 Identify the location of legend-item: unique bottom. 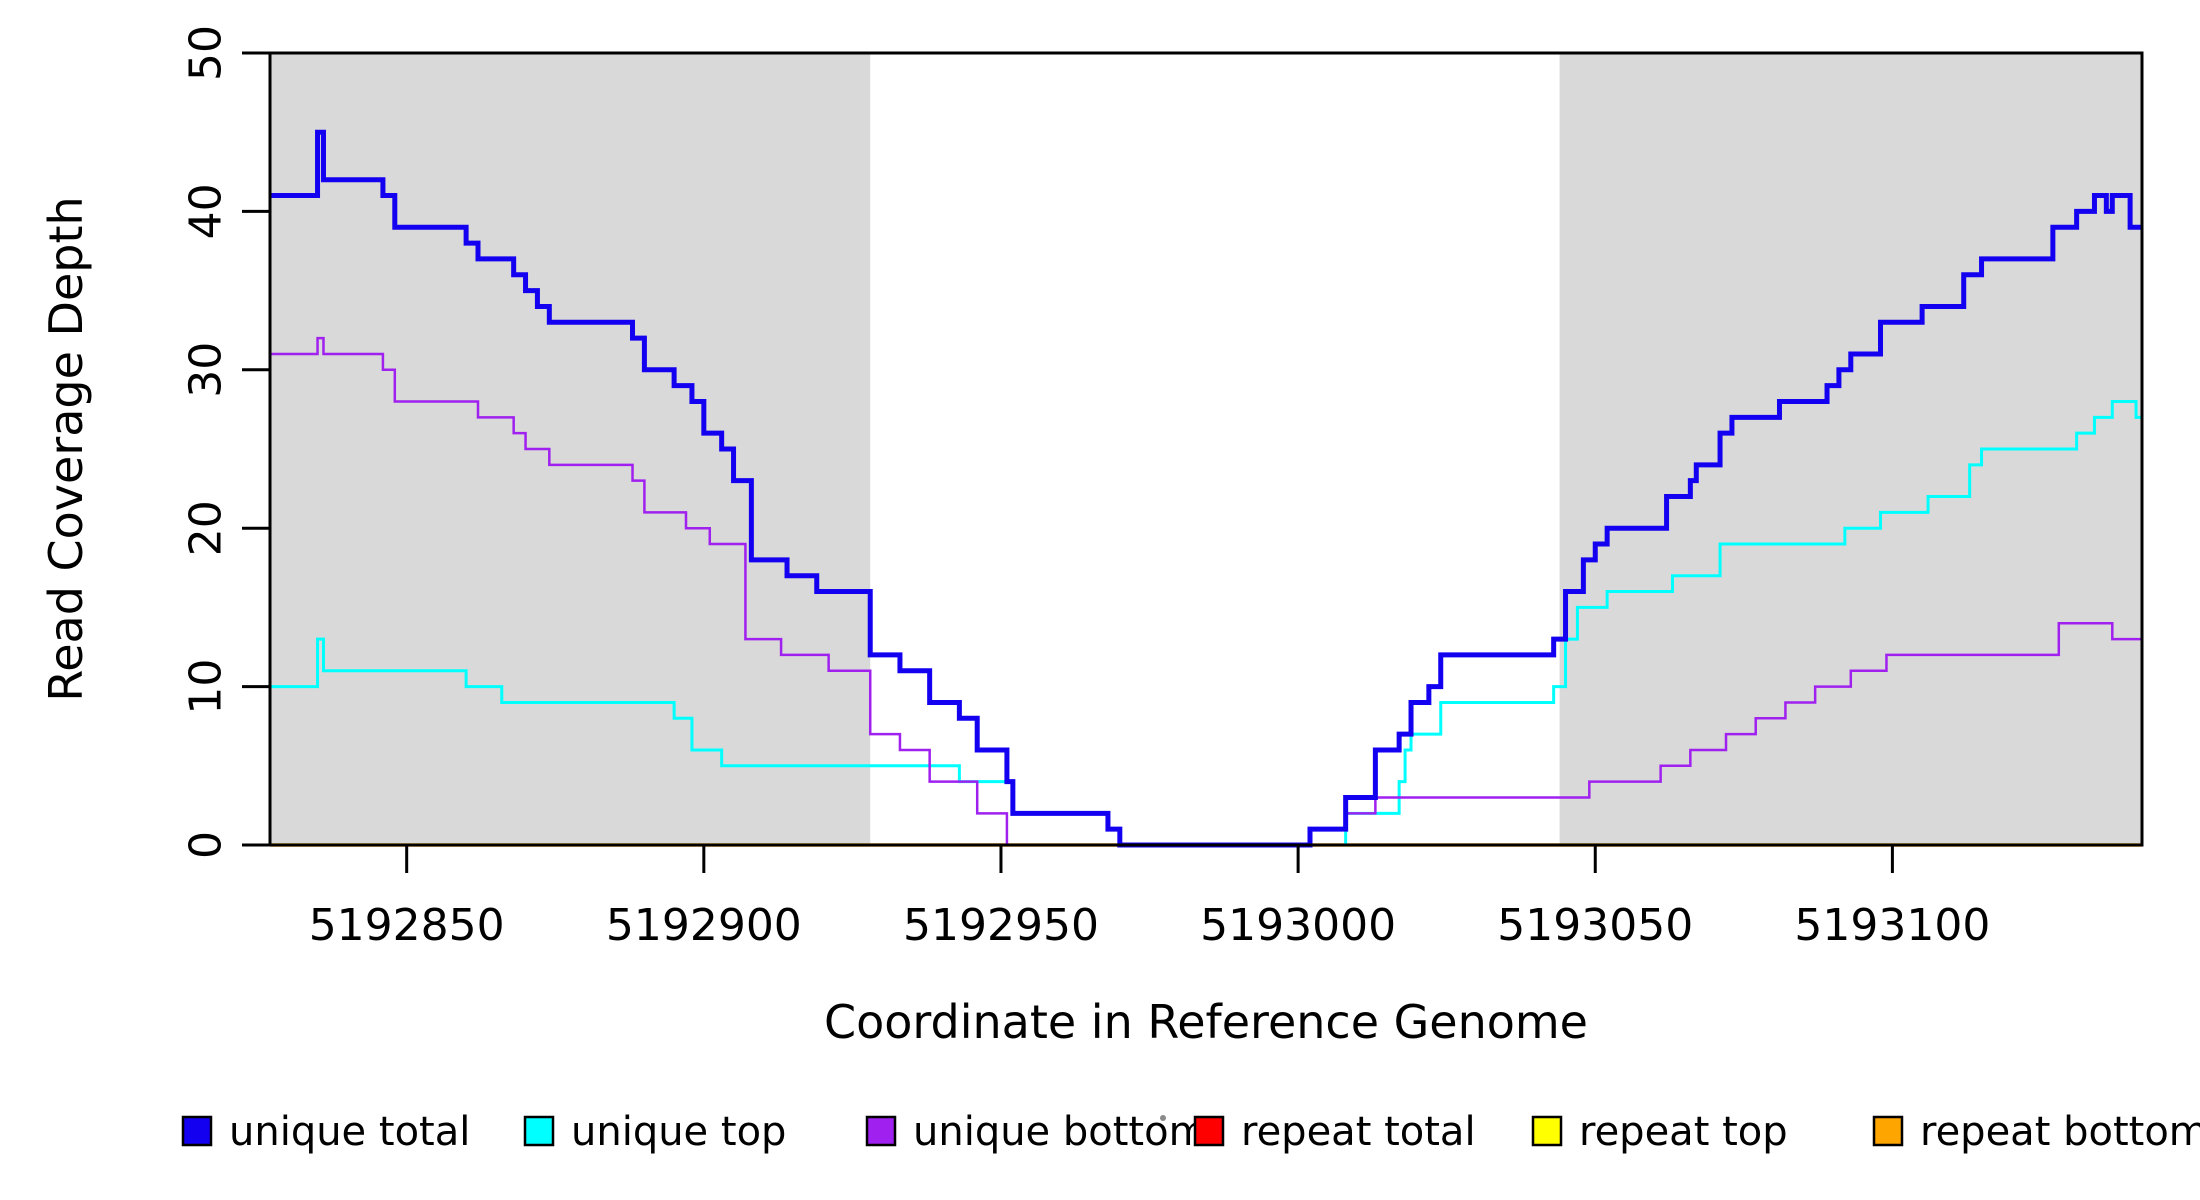
(1036, 1132).